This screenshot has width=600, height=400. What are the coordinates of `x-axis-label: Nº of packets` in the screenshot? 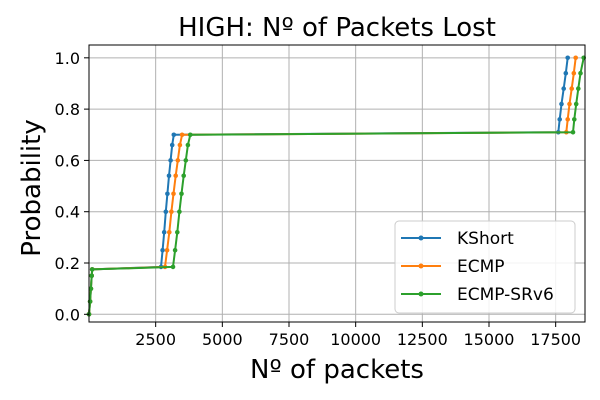 It's located at (337, 370).